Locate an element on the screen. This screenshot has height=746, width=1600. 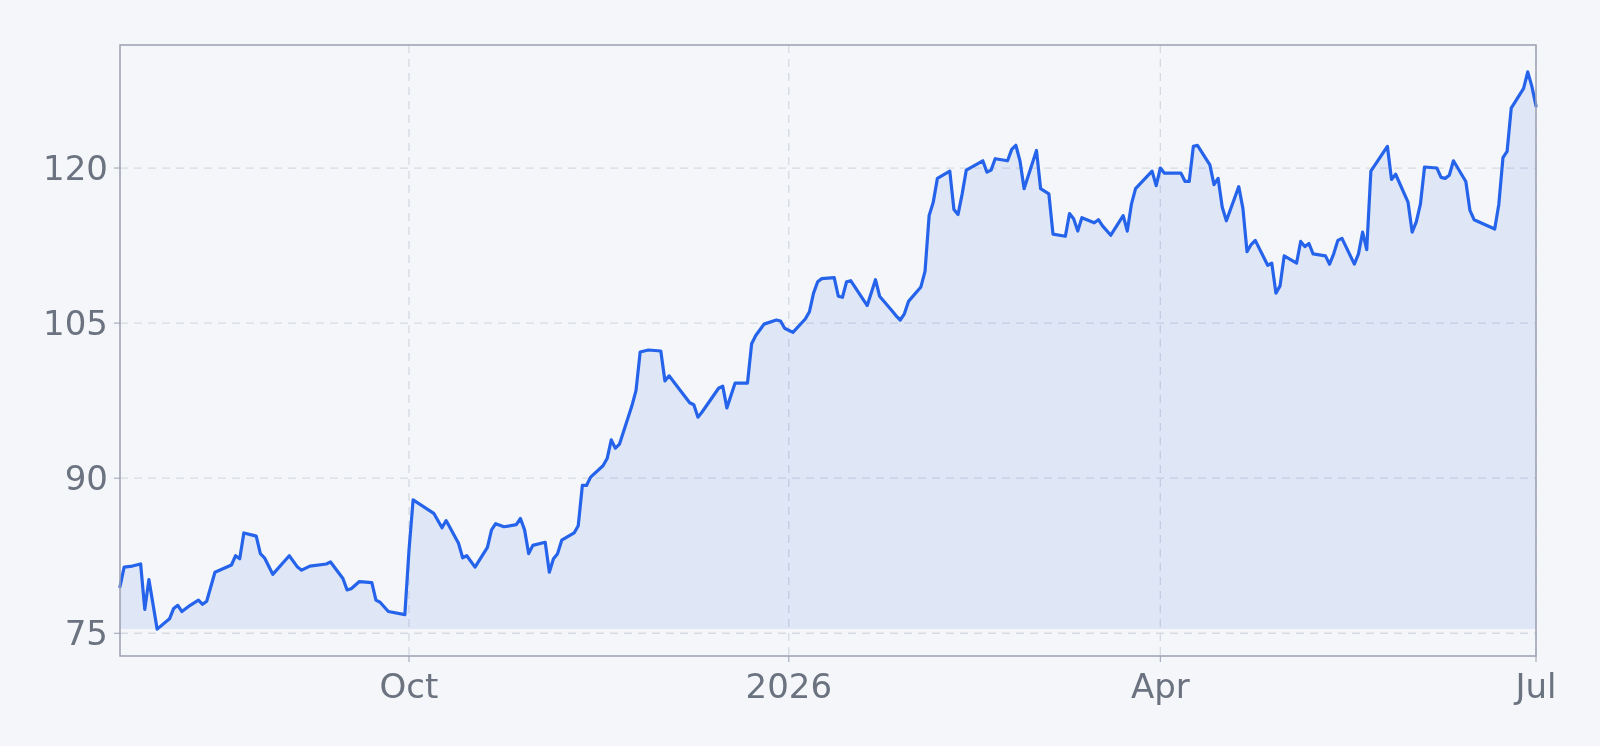
y-tick-label: 75 is located at coordinates (86, 633).